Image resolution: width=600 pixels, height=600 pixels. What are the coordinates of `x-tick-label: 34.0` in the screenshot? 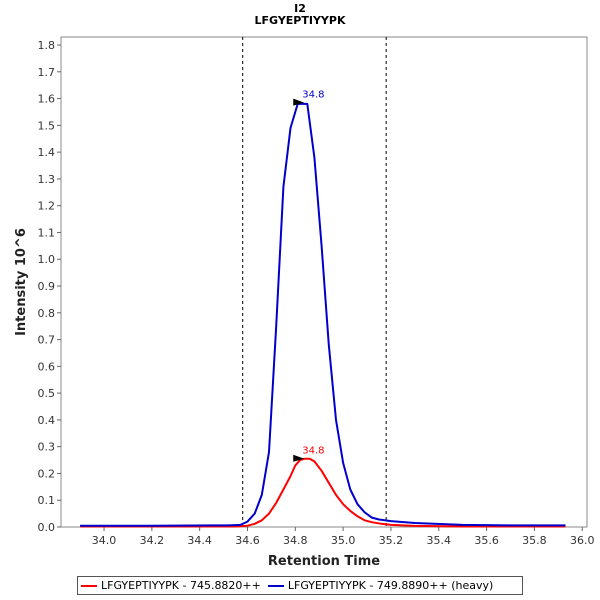 It's located at (104, 540).